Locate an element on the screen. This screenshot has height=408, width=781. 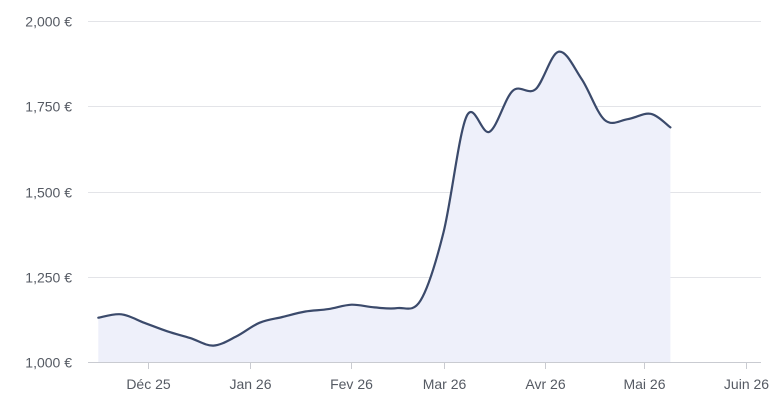
y-tick-label: 2,000 € is located at coordinates (48, 22).